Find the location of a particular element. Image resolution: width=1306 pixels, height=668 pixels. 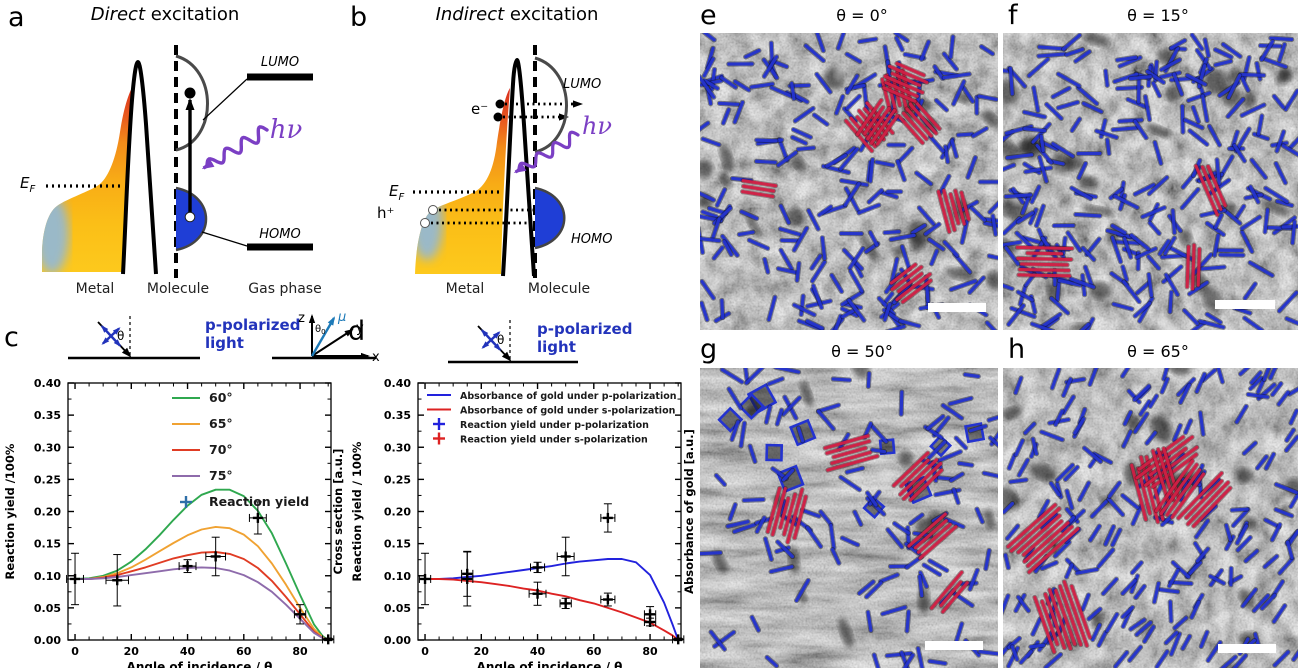

panel-e-label: e is located at coordinates (708, 15).